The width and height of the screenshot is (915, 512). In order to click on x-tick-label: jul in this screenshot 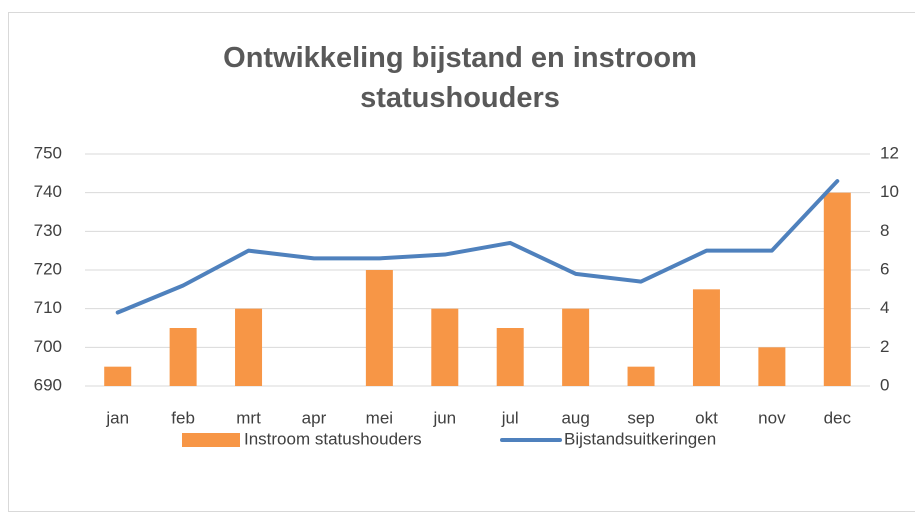, I will do `click(510, 417)`.